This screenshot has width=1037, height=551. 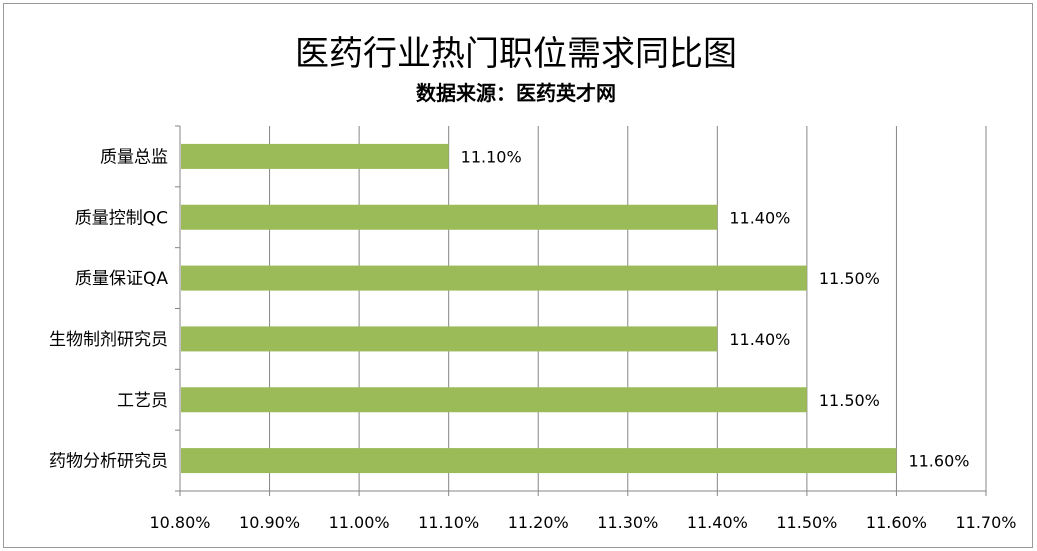 What do you see at coordinates (717, 522) in the screenshot?
I see `x-tick-label: 11.40%` at bounding box center [717, 522].